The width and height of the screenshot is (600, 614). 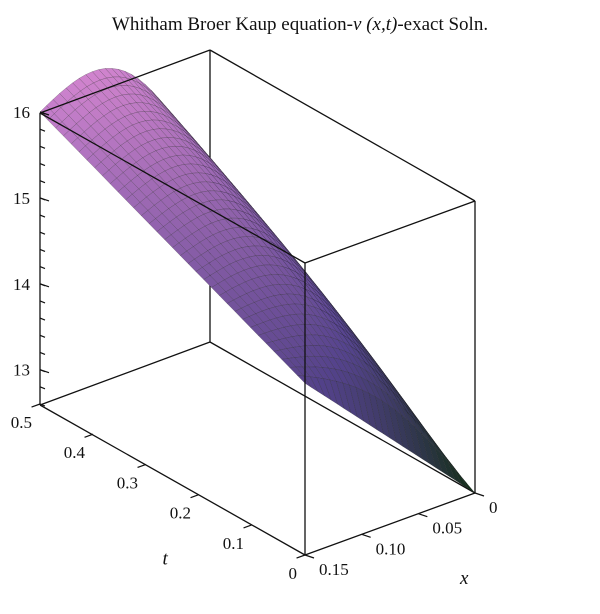 I want to click on surface-facet, so click(x=468, y=484).